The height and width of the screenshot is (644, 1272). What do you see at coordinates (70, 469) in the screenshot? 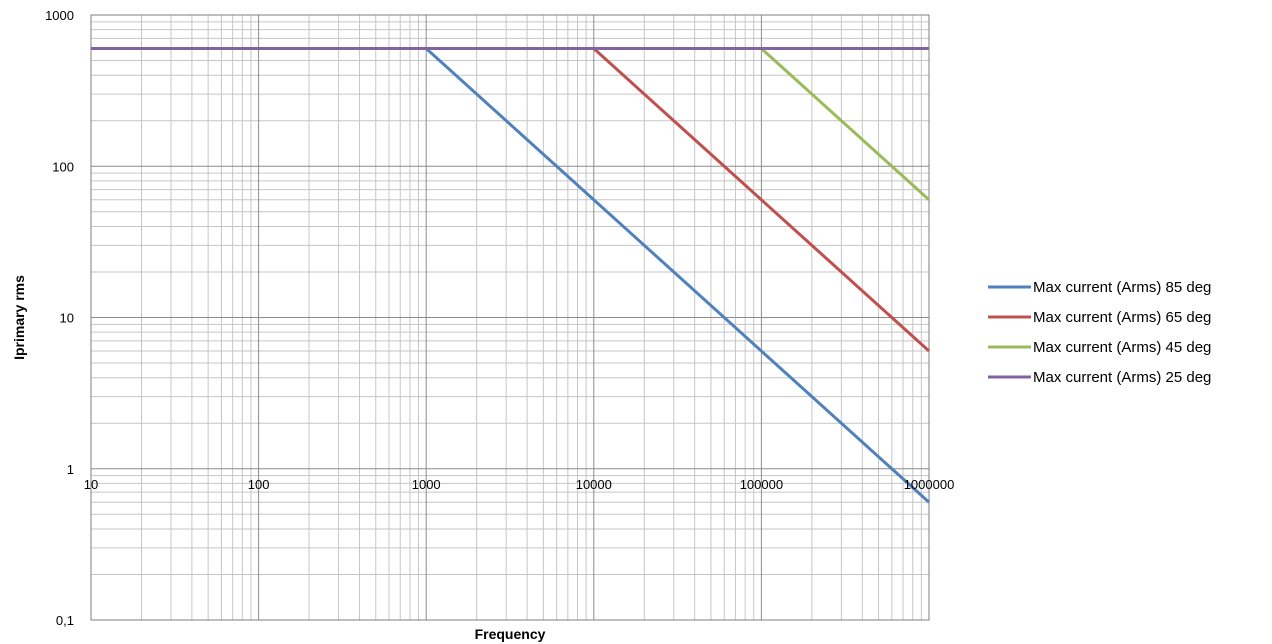
I see `y-tick-label: 1` at bounding box center [70, 469].